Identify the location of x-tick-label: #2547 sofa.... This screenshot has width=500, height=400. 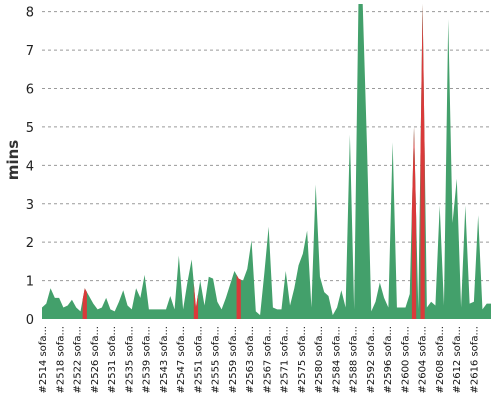
(181, 360).